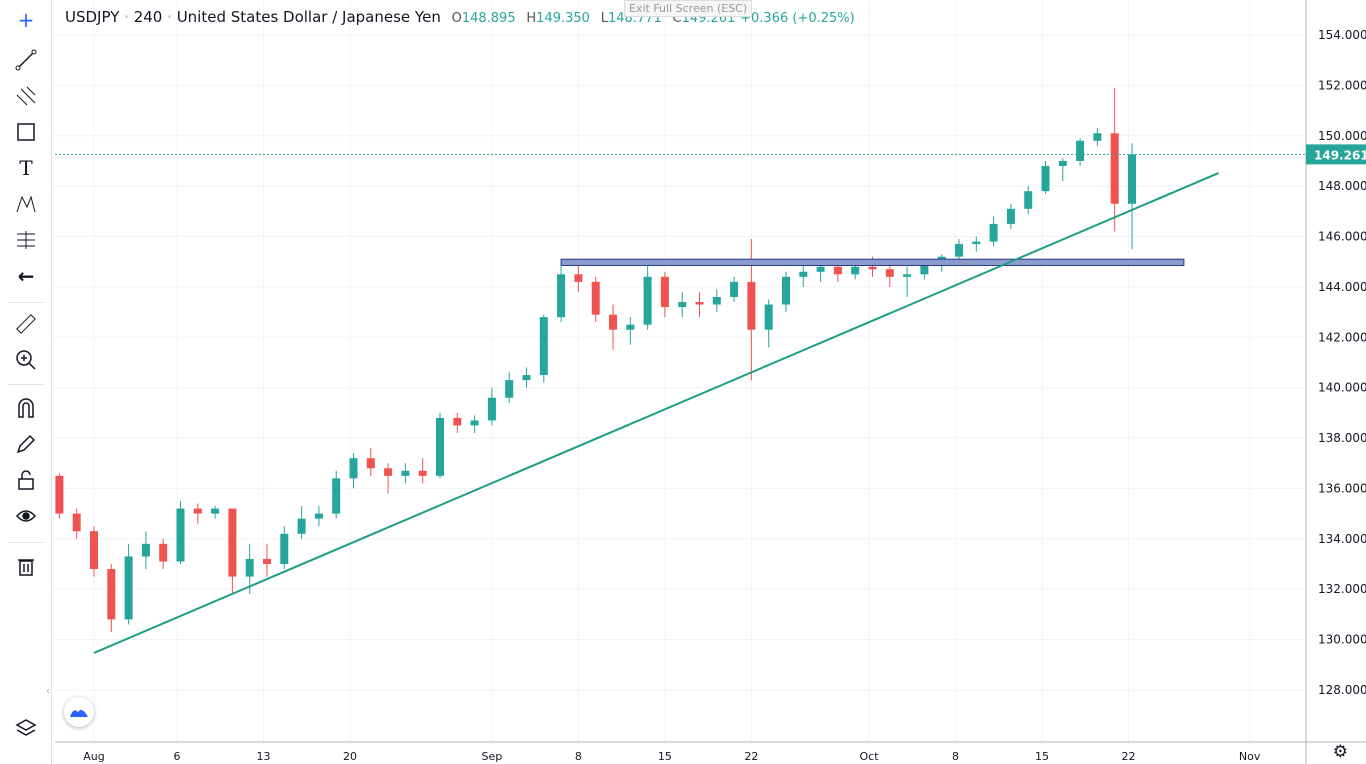 The image size is (1366, 764). Describe the element at coordinates (26, 324) in the screenshot. I see `ruler-icon` at that location.